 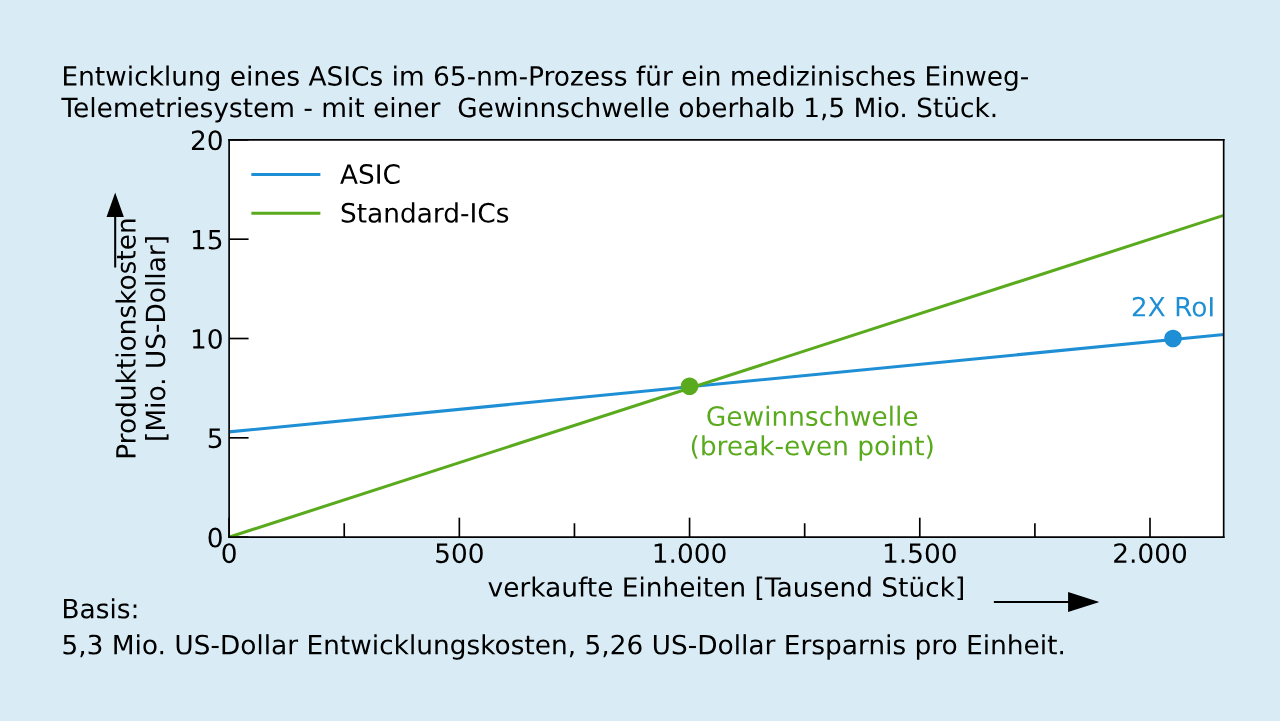 What do you see at coordinates (100, 608) in the screenshot?
I see `text: Basis:` at bounding box center [100, 608].